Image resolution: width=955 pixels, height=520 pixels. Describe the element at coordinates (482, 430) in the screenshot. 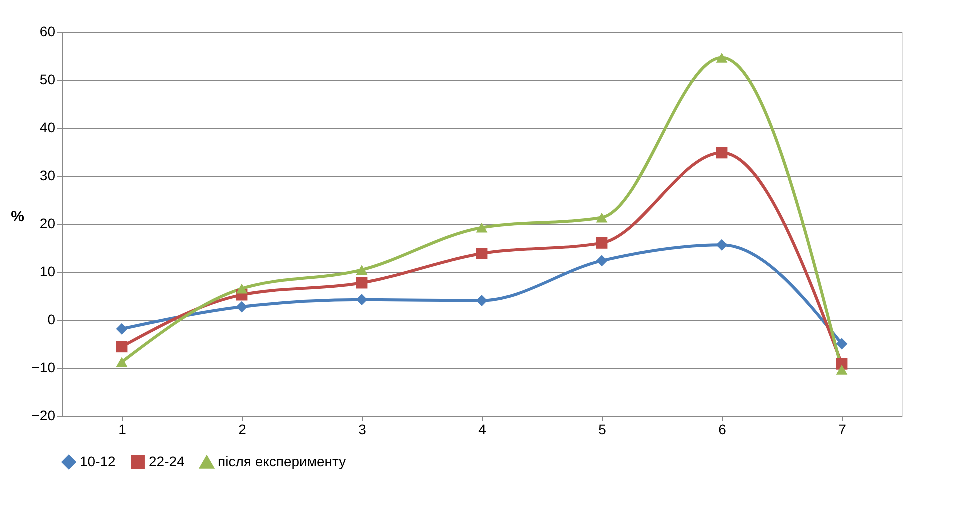

I see `x-tick-label: 4` at that location.